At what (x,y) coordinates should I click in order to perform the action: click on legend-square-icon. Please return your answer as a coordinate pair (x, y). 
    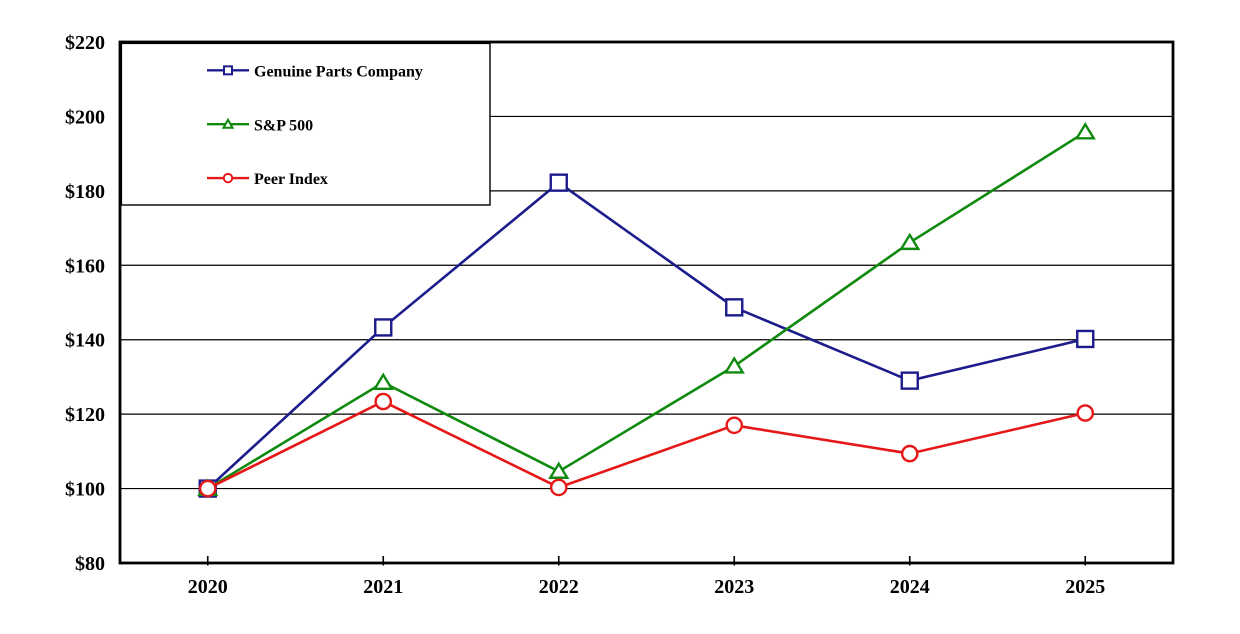
    Looking at the image, I should click on (228, 70).